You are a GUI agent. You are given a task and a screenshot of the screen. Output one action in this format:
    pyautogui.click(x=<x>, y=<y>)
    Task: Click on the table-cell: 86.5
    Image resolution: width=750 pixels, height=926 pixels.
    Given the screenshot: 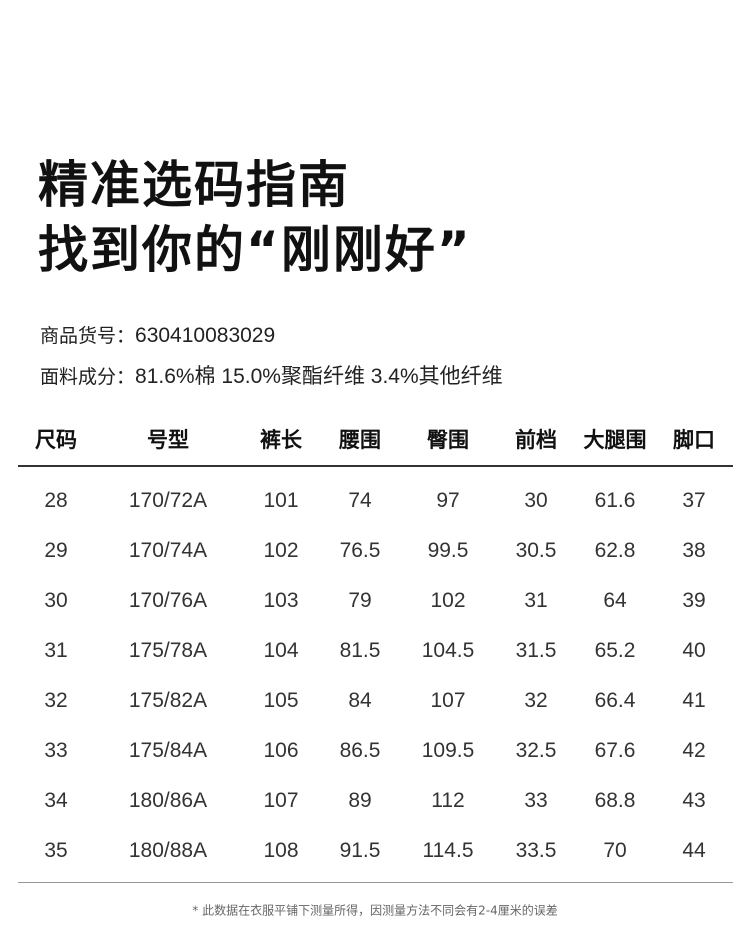 What is the action you would take?
    pyautogui.click(x=360, y=750)
    